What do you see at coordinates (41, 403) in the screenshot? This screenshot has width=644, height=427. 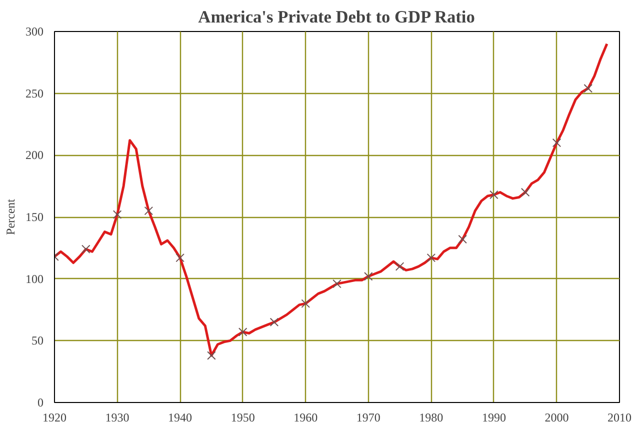 I see `y-tick-label: 0` at bounding box center [41, 403].